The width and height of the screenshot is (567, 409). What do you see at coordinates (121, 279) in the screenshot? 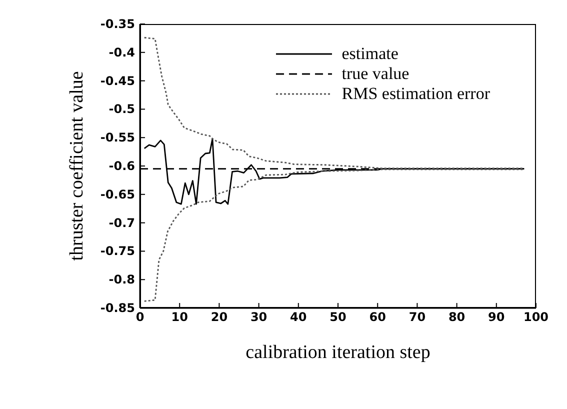
I see `y-tick-label: -0.8` at bounding box center [121, 279].